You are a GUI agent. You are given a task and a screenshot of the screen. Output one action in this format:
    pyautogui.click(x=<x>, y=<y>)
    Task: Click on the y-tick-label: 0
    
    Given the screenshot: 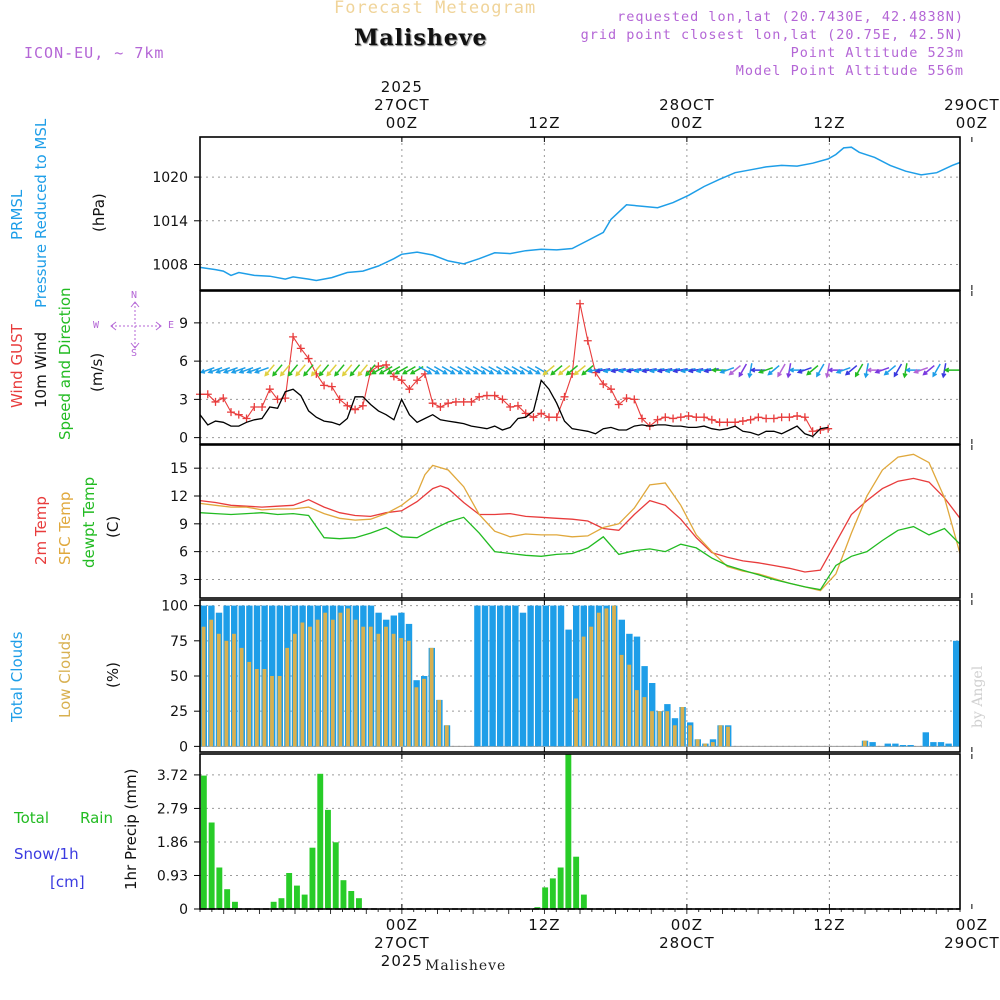 What is the action you would take?
    pyautogui.click(x=183, y=747)
    